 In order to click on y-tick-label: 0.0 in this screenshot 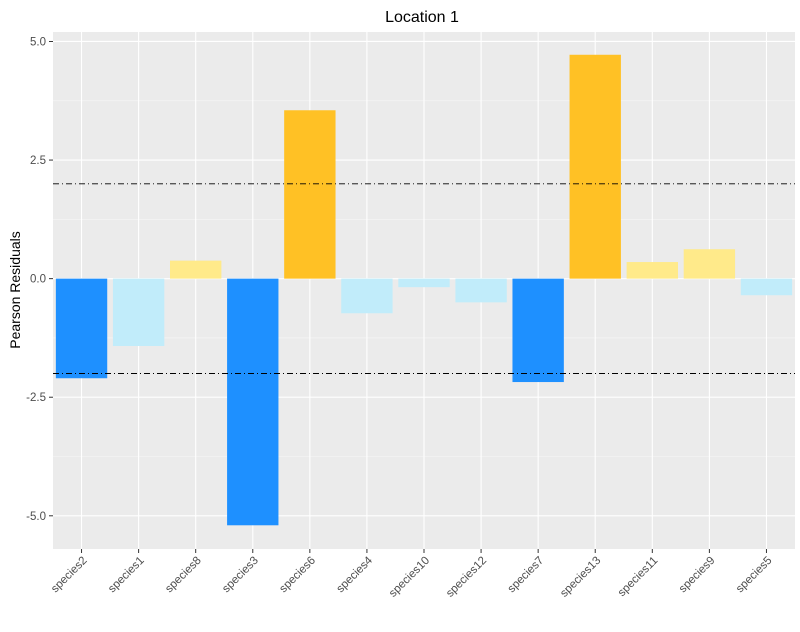, I will do `click(38, 280)`.